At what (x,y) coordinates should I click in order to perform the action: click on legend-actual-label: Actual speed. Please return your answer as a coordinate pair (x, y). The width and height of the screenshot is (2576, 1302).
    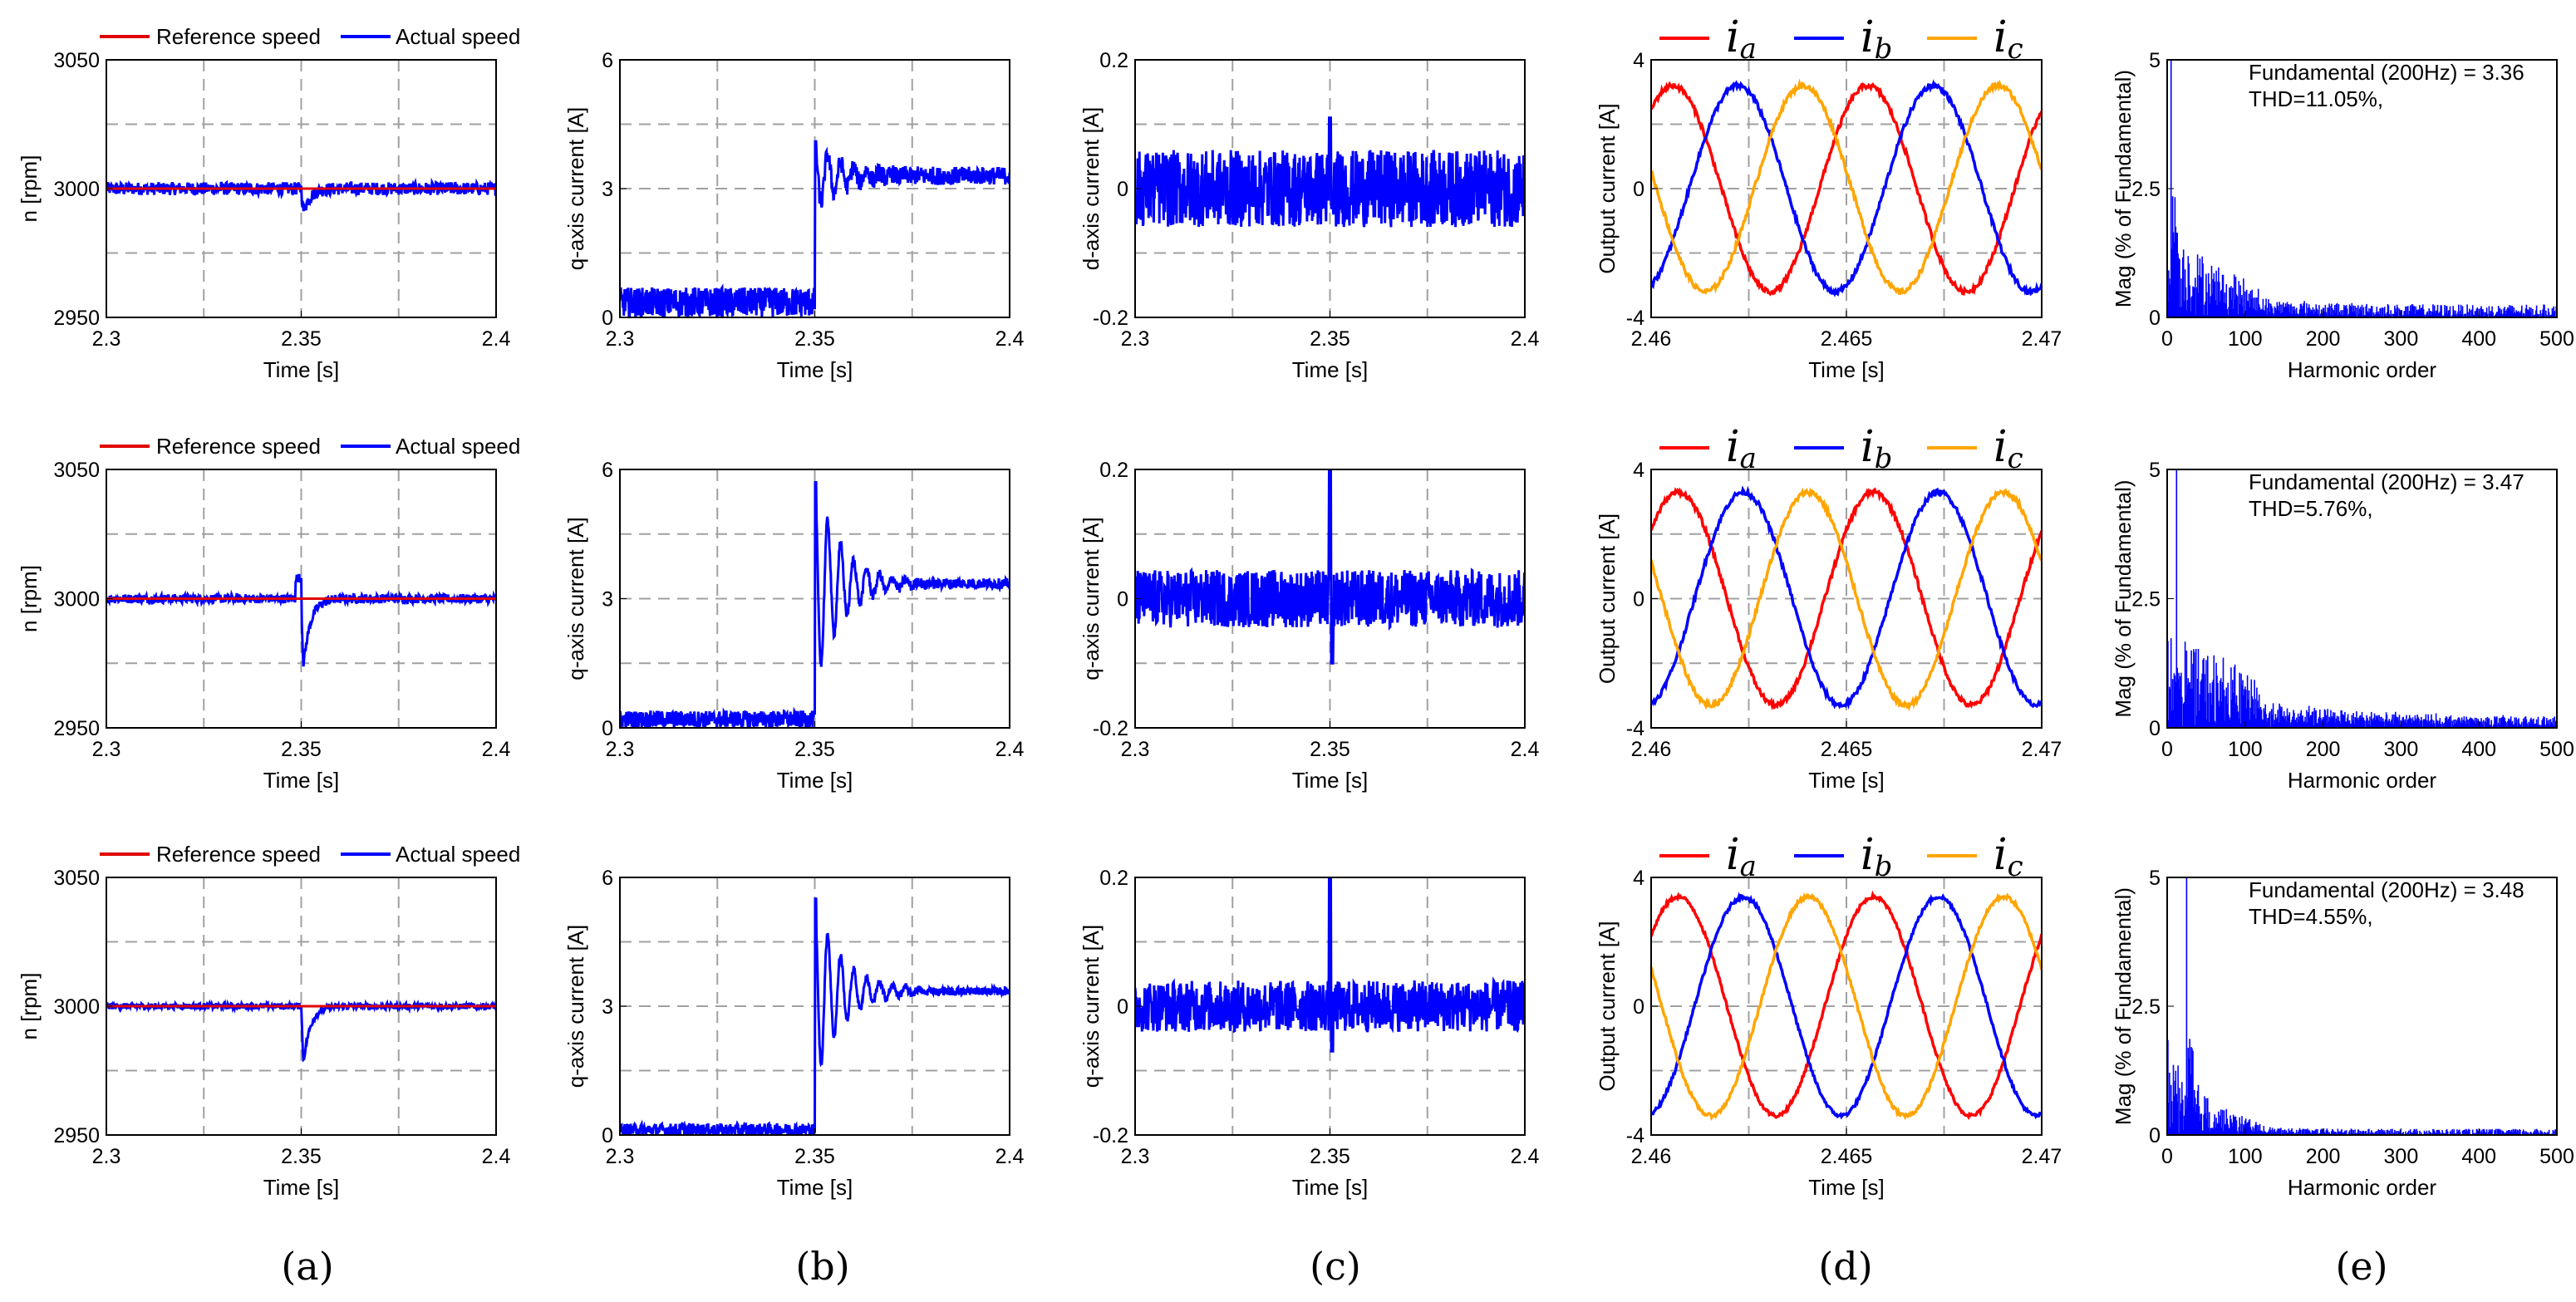
    Looking at the image, I should click on (458, 854).